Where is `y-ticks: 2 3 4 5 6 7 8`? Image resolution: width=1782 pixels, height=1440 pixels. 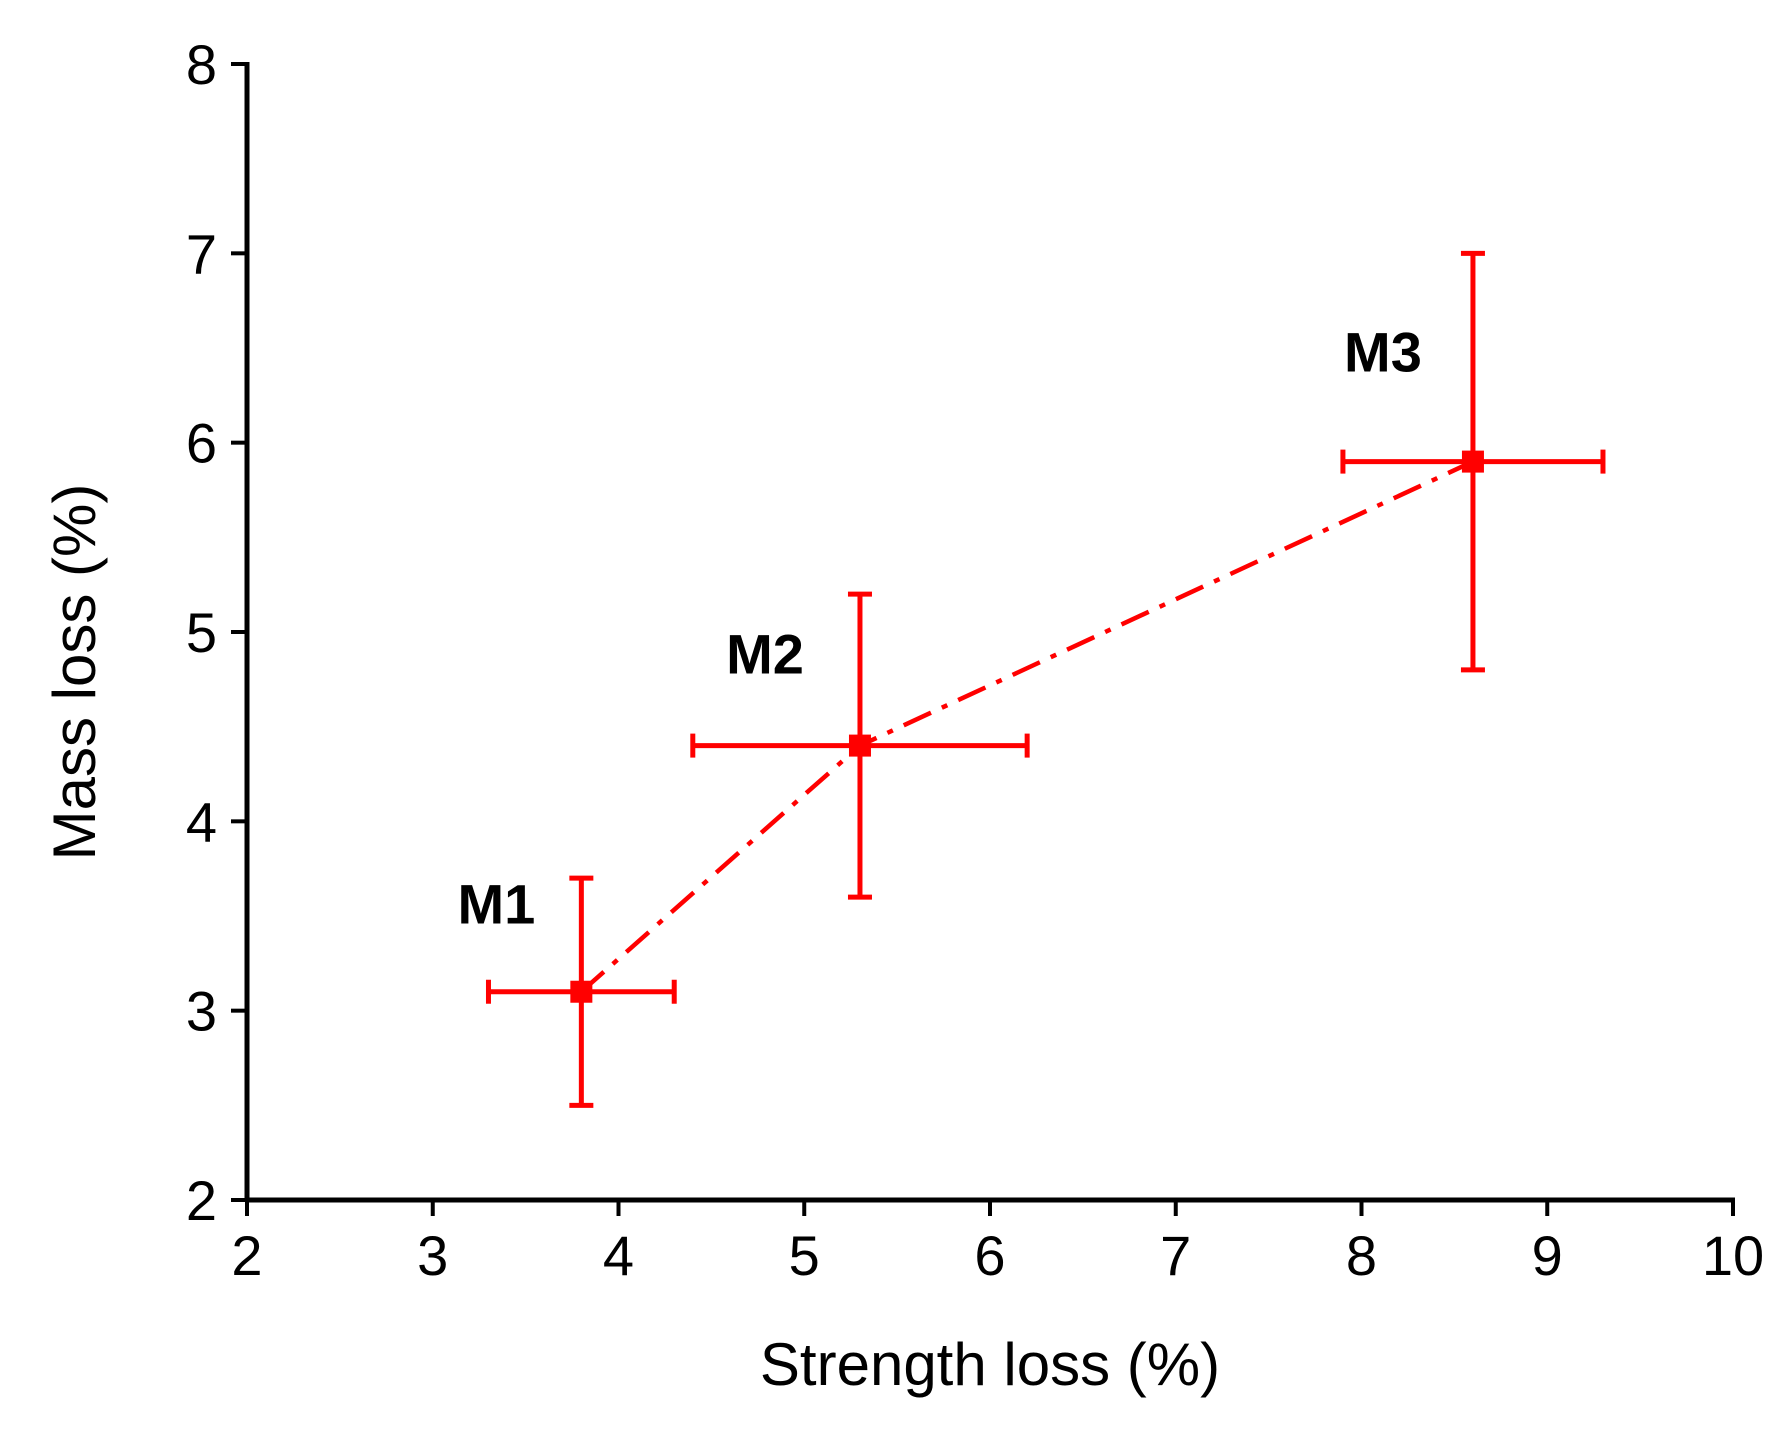
y-ticks: 2 3 4 5 6 7 8 is located at coordinates (216, 632).